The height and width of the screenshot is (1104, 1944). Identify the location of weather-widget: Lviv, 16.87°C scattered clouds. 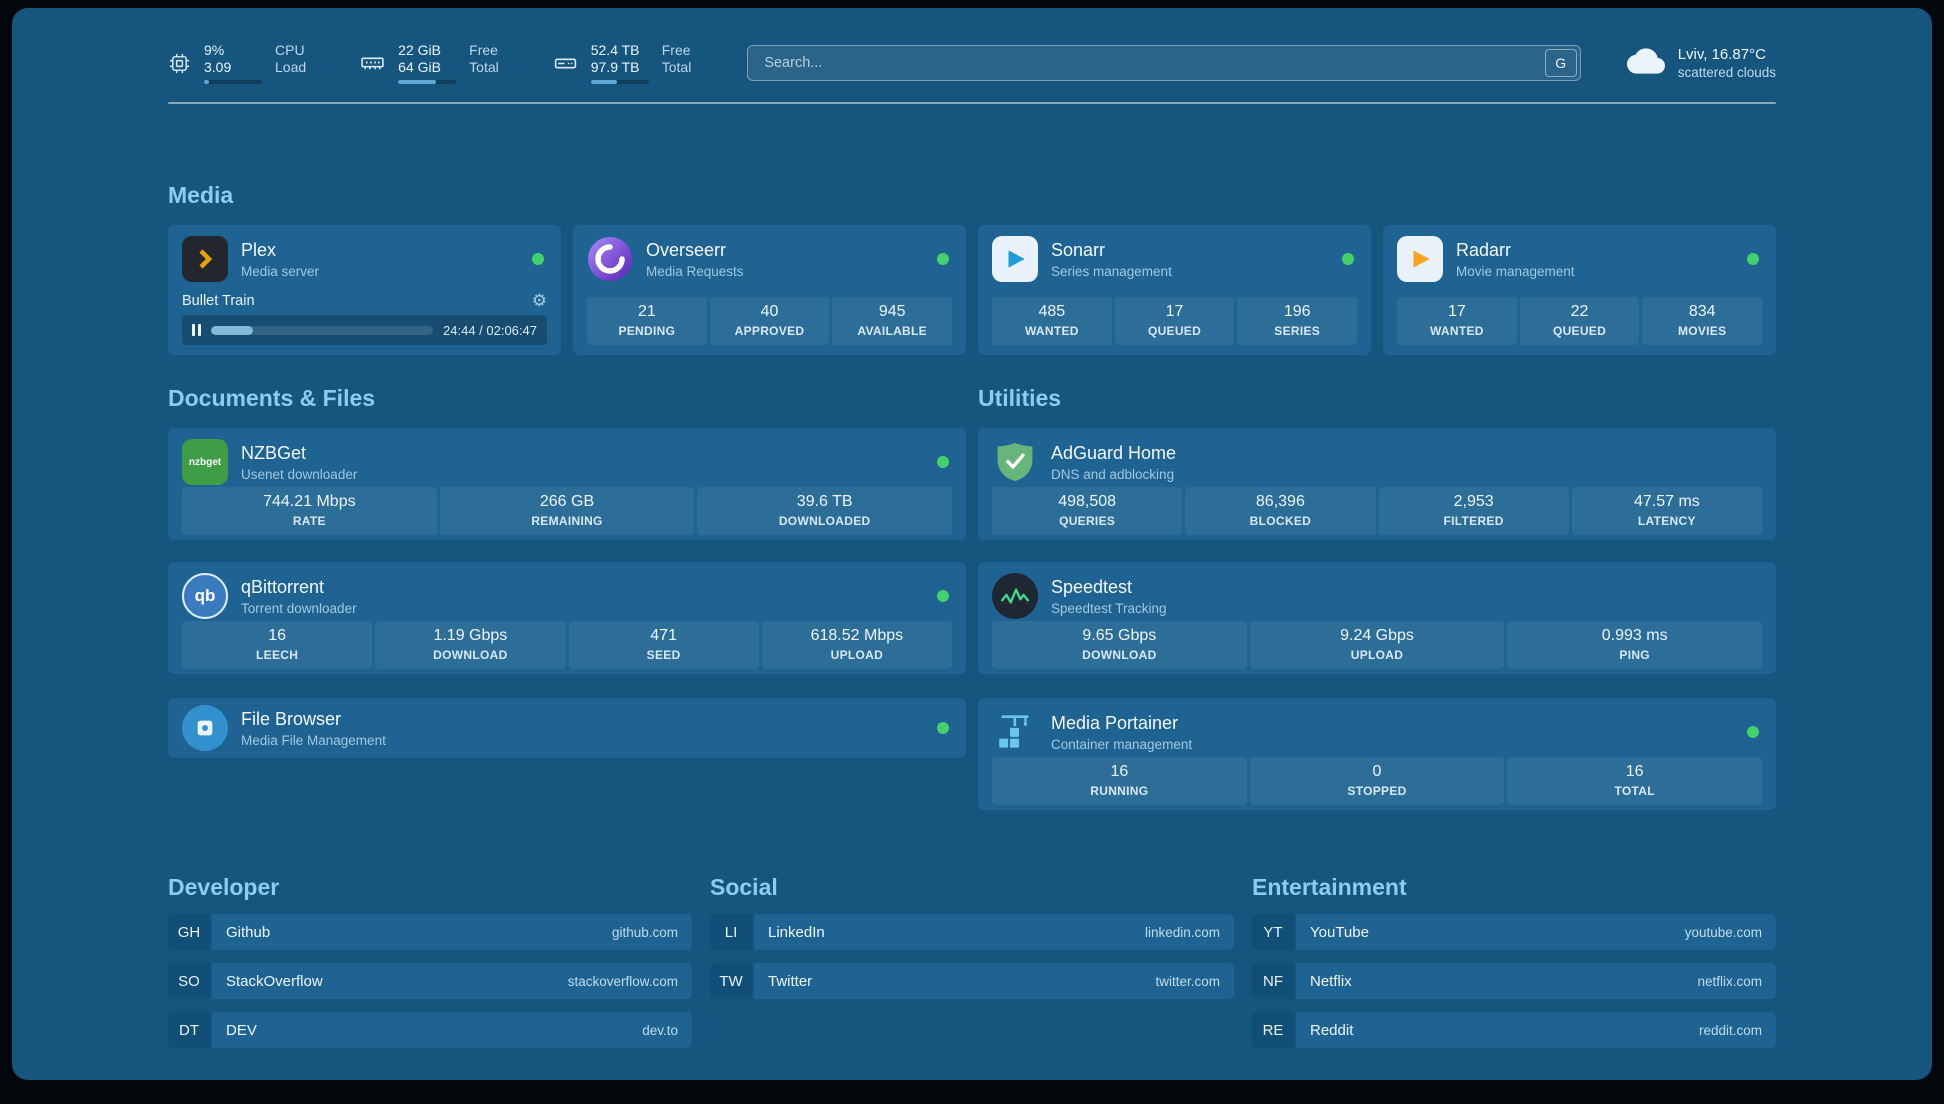
(1701, 63).